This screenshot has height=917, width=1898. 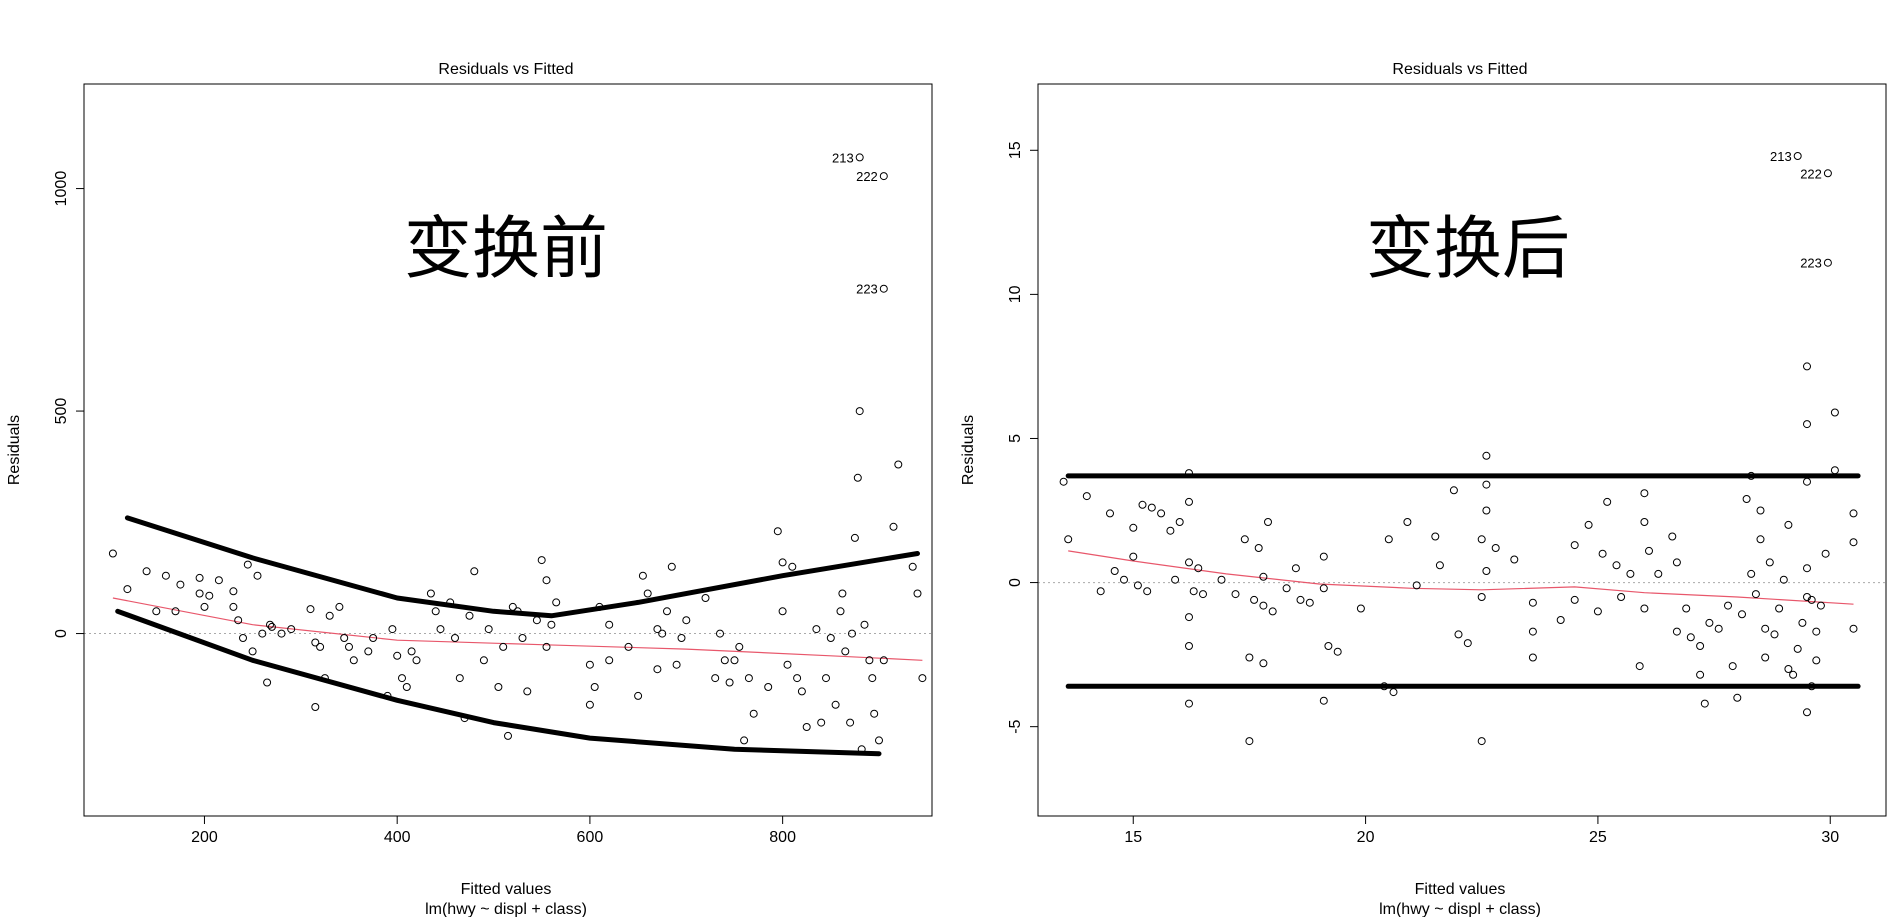 What do you see at coordinates (1468, 249) in the screenshot?
I see `annotation-text: 变换后` at bounding box center [1468, 249].